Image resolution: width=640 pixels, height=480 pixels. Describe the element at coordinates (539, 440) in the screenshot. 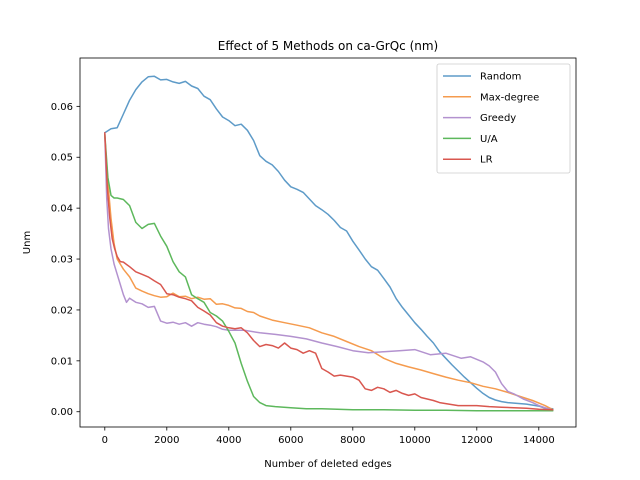

I see `x-tick-label: 14000` at that location.